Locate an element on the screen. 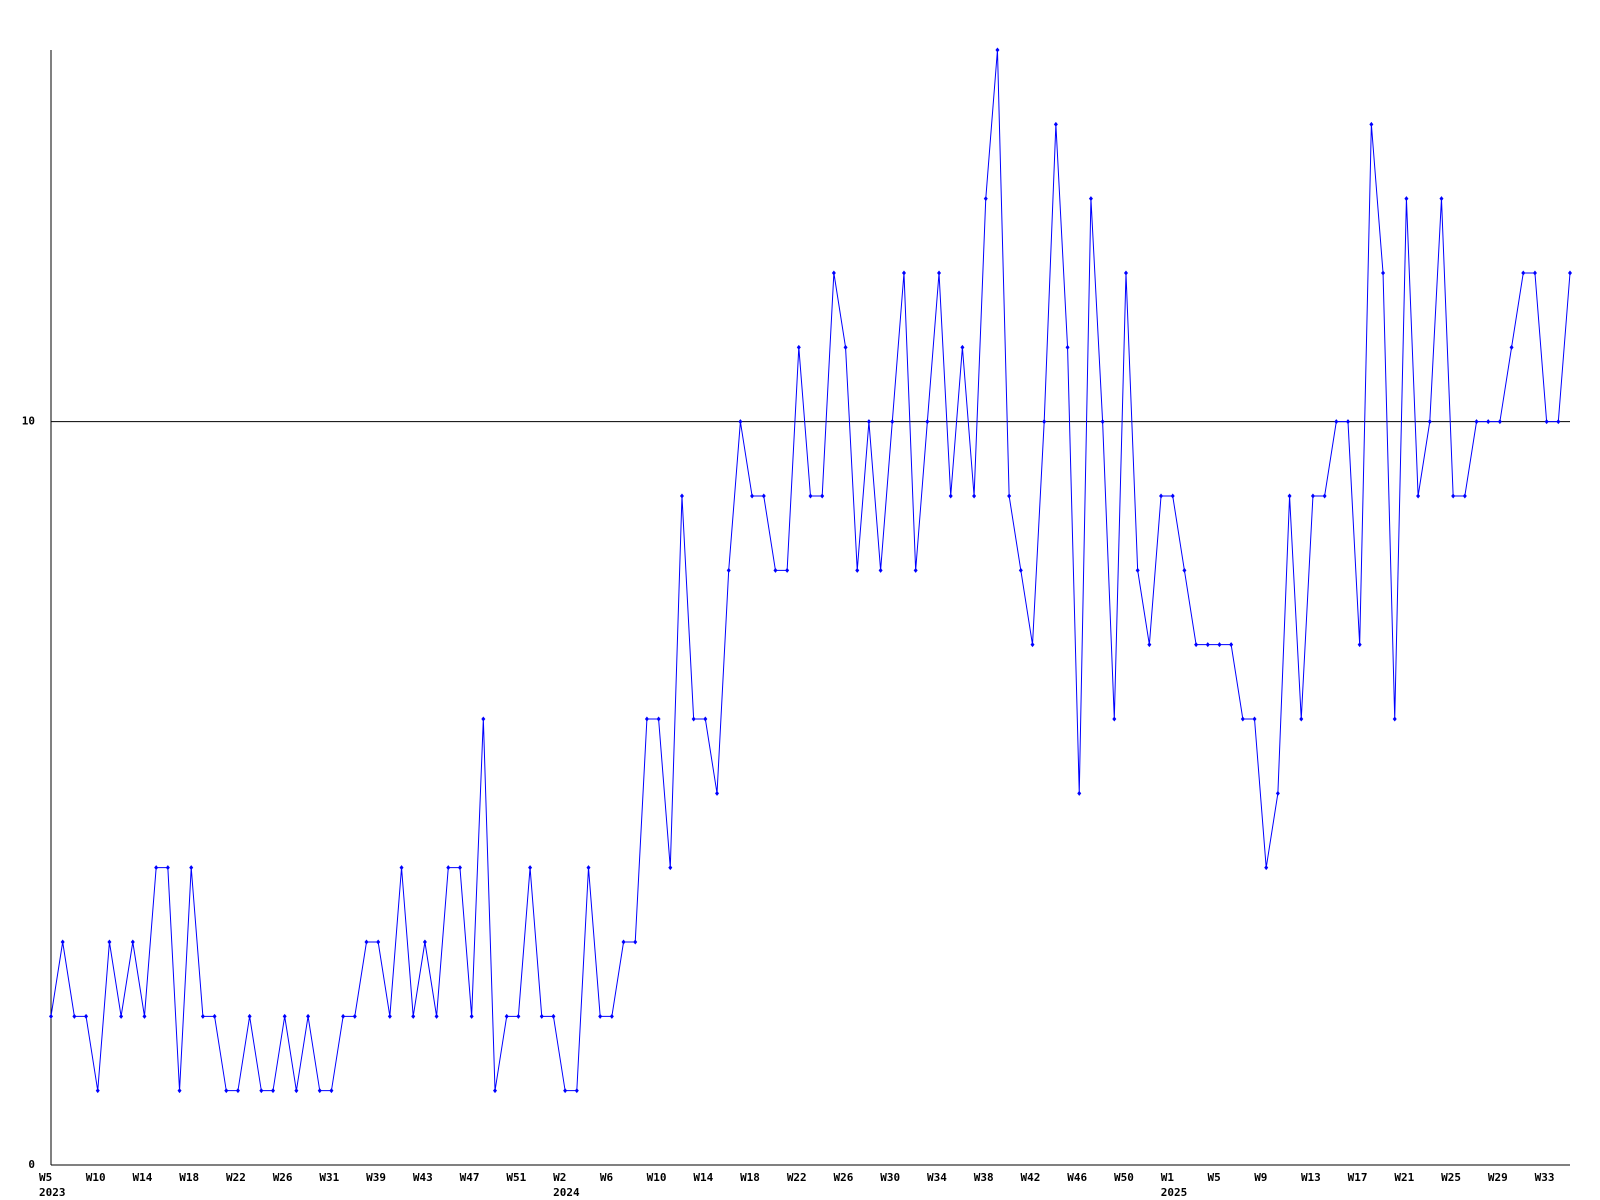 Image resolution: width=1600 pixels, height=1200 pixels. x-tick-label: W51 is located at coordinates (516, 1177).